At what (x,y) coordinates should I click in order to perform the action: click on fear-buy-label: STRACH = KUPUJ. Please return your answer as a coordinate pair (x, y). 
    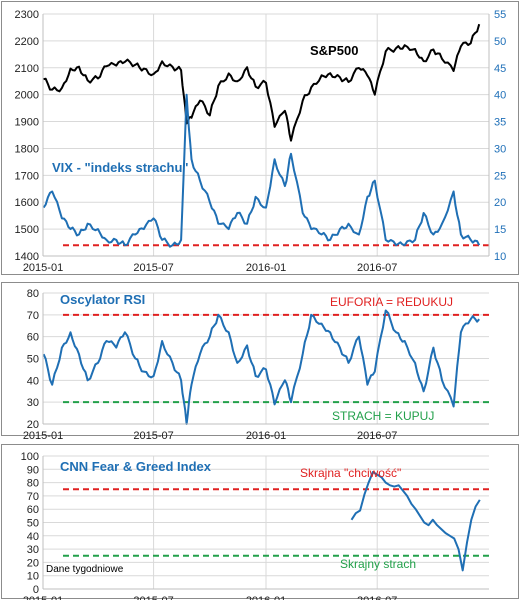
    Looking at the image, I should click on (383, 416).